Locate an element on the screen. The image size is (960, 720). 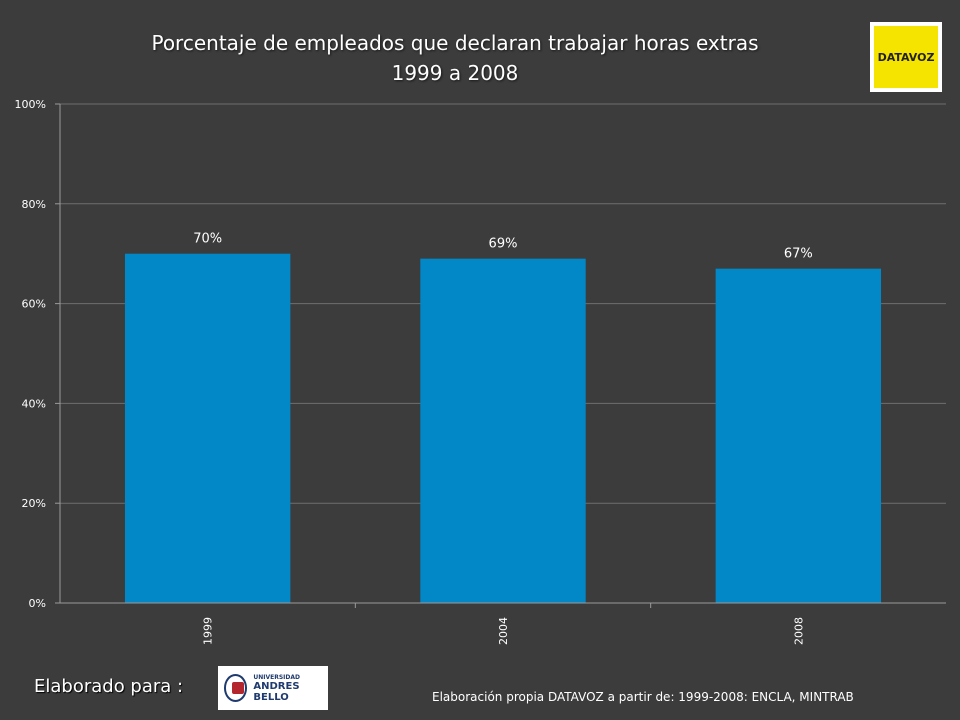
chart-subtitle: 1999 a 2008 is located at coordinates (455, 73).